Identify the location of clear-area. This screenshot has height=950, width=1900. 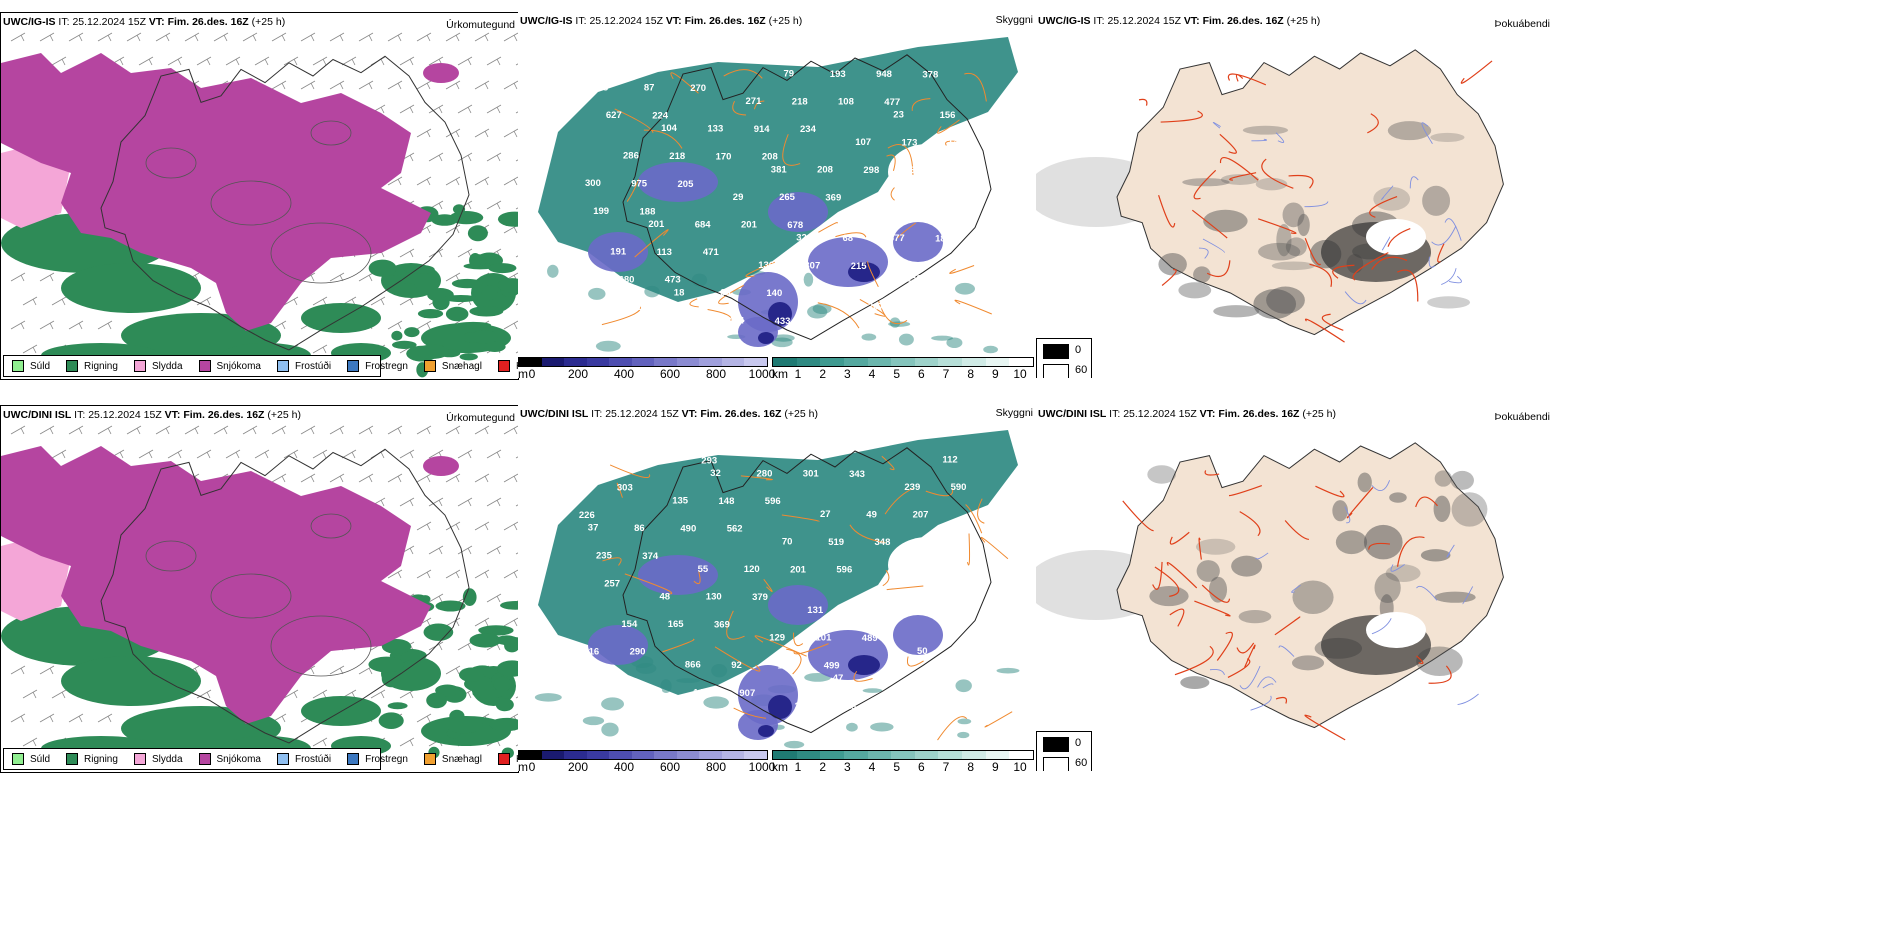
(928, 172).